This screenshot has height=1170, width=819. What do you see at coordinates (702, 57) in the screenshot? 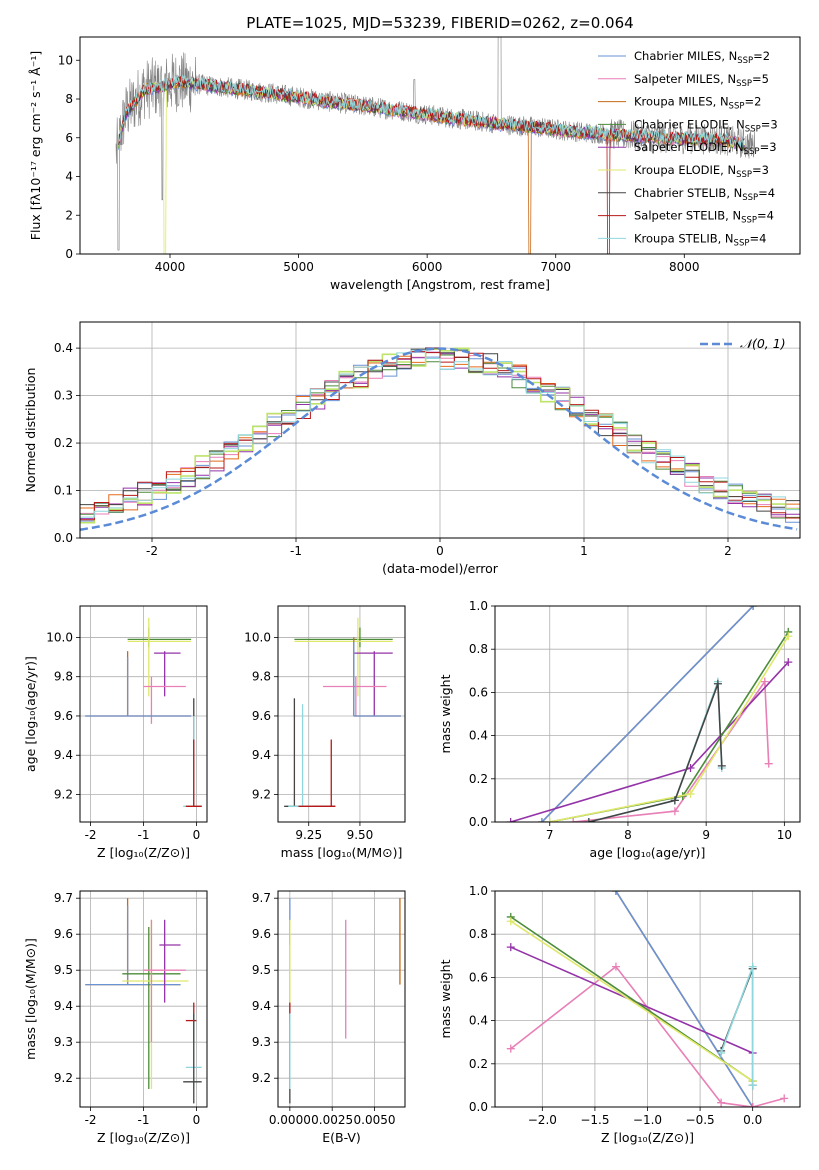
I see `legend-label: Chabrier MILES, NSSP=2` at bounding box center [702, 57].